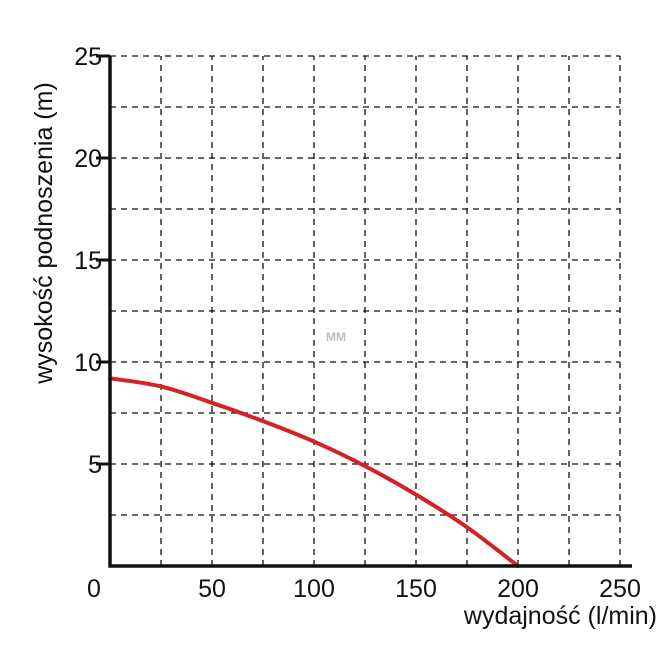 The image size is (672, 672). I want to click on y-tick-label: 15, so click(88, 261).